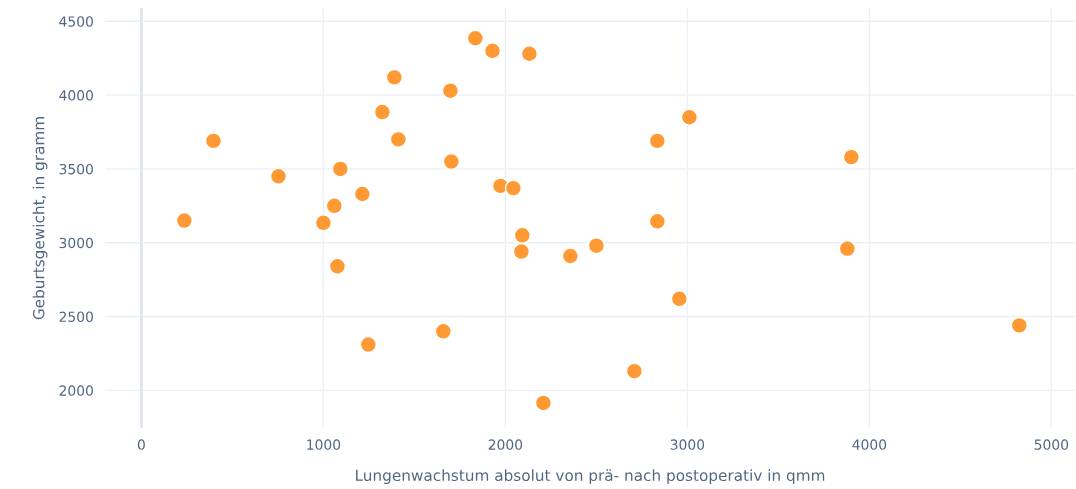 Image resolution: width=1076 pixels, height=489 pixels. Describe the element at coordinates (76, 390) in the screenshot. I see `y-tick-label: 2000` at that location.